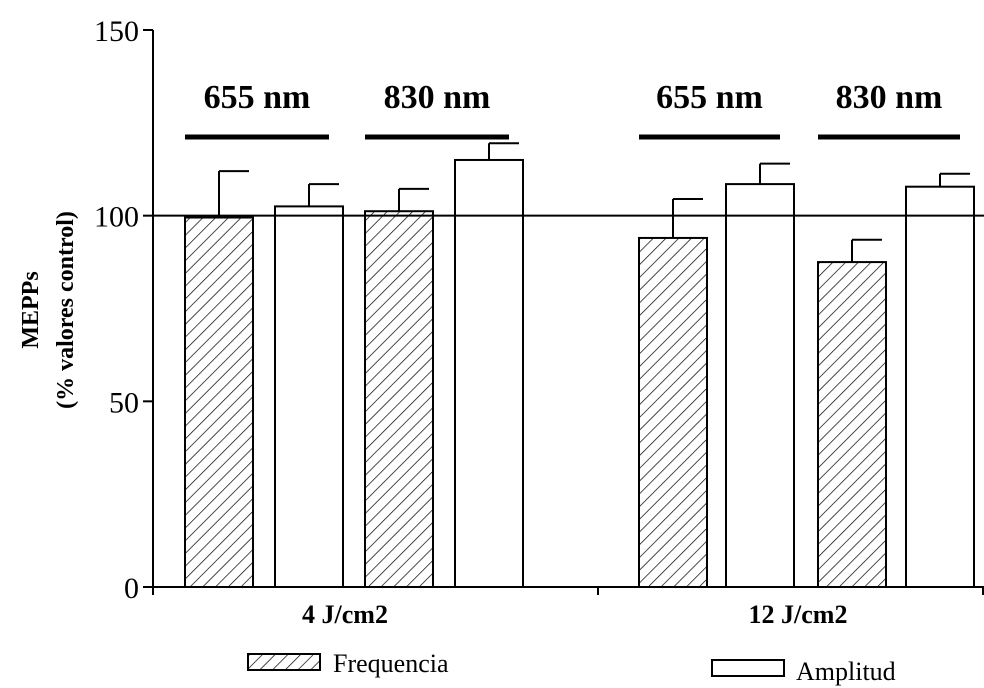 The height and width of the screenshot is (688, 984). What do you see at coordinates (399, 399) in the screenshot?
I see `bar-4-j-cm2-830-nm-frequencia` at bounding box center [399, 399].